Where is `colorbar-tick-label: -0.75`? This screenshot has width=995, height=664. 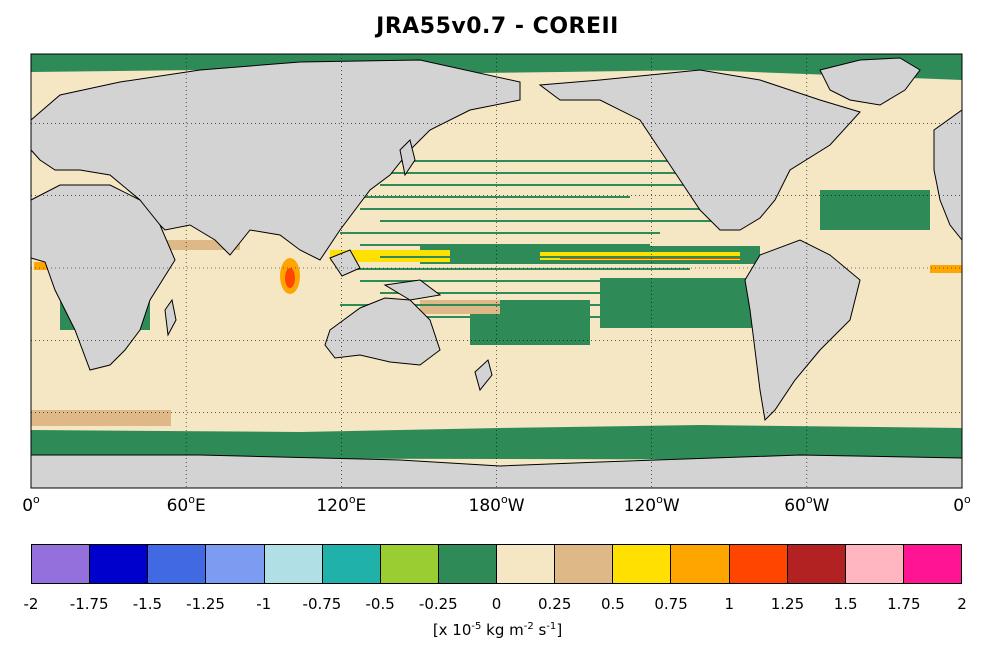 colorbar-tick-label: -0.75 is located at coordinates (322, 604).